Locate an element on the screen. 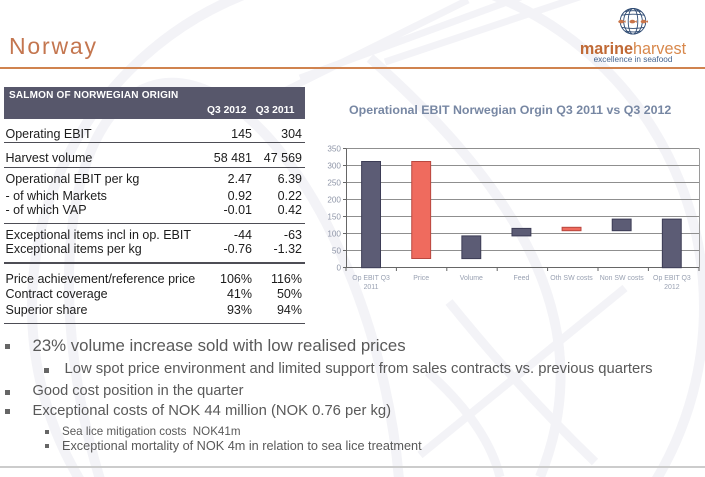  svg-text: 350 is located at coordinates (334, 149).